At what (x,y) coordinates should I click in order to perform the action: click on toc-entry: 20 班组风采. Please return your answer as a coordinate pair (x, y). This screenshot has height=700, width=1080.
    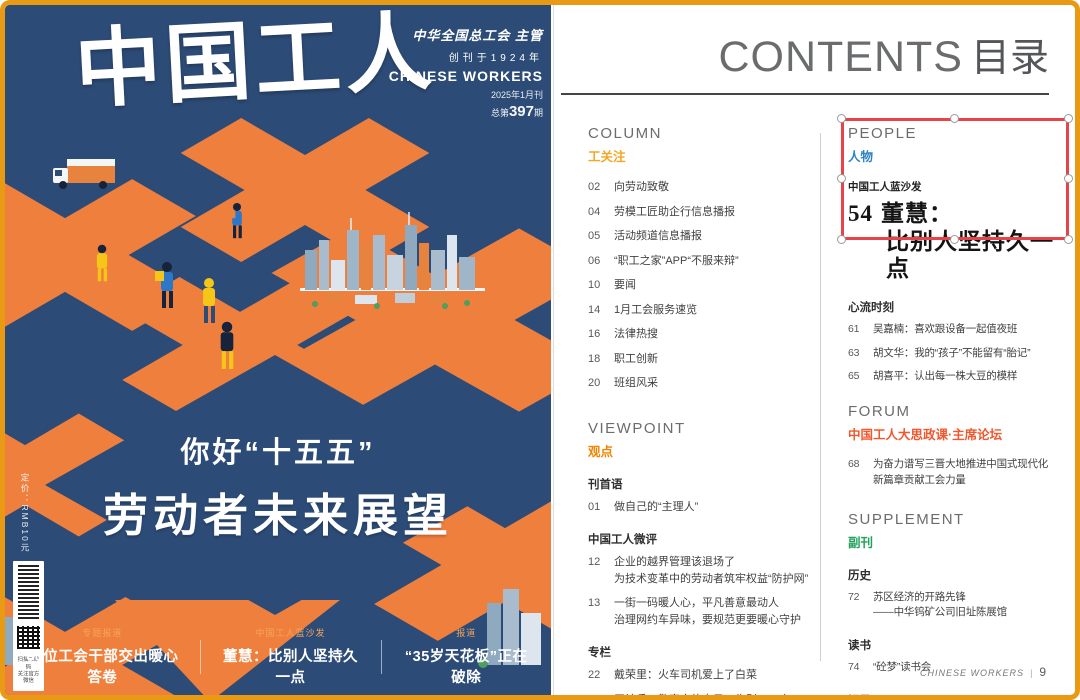
    Looking at the image, I should click on (719, 383).